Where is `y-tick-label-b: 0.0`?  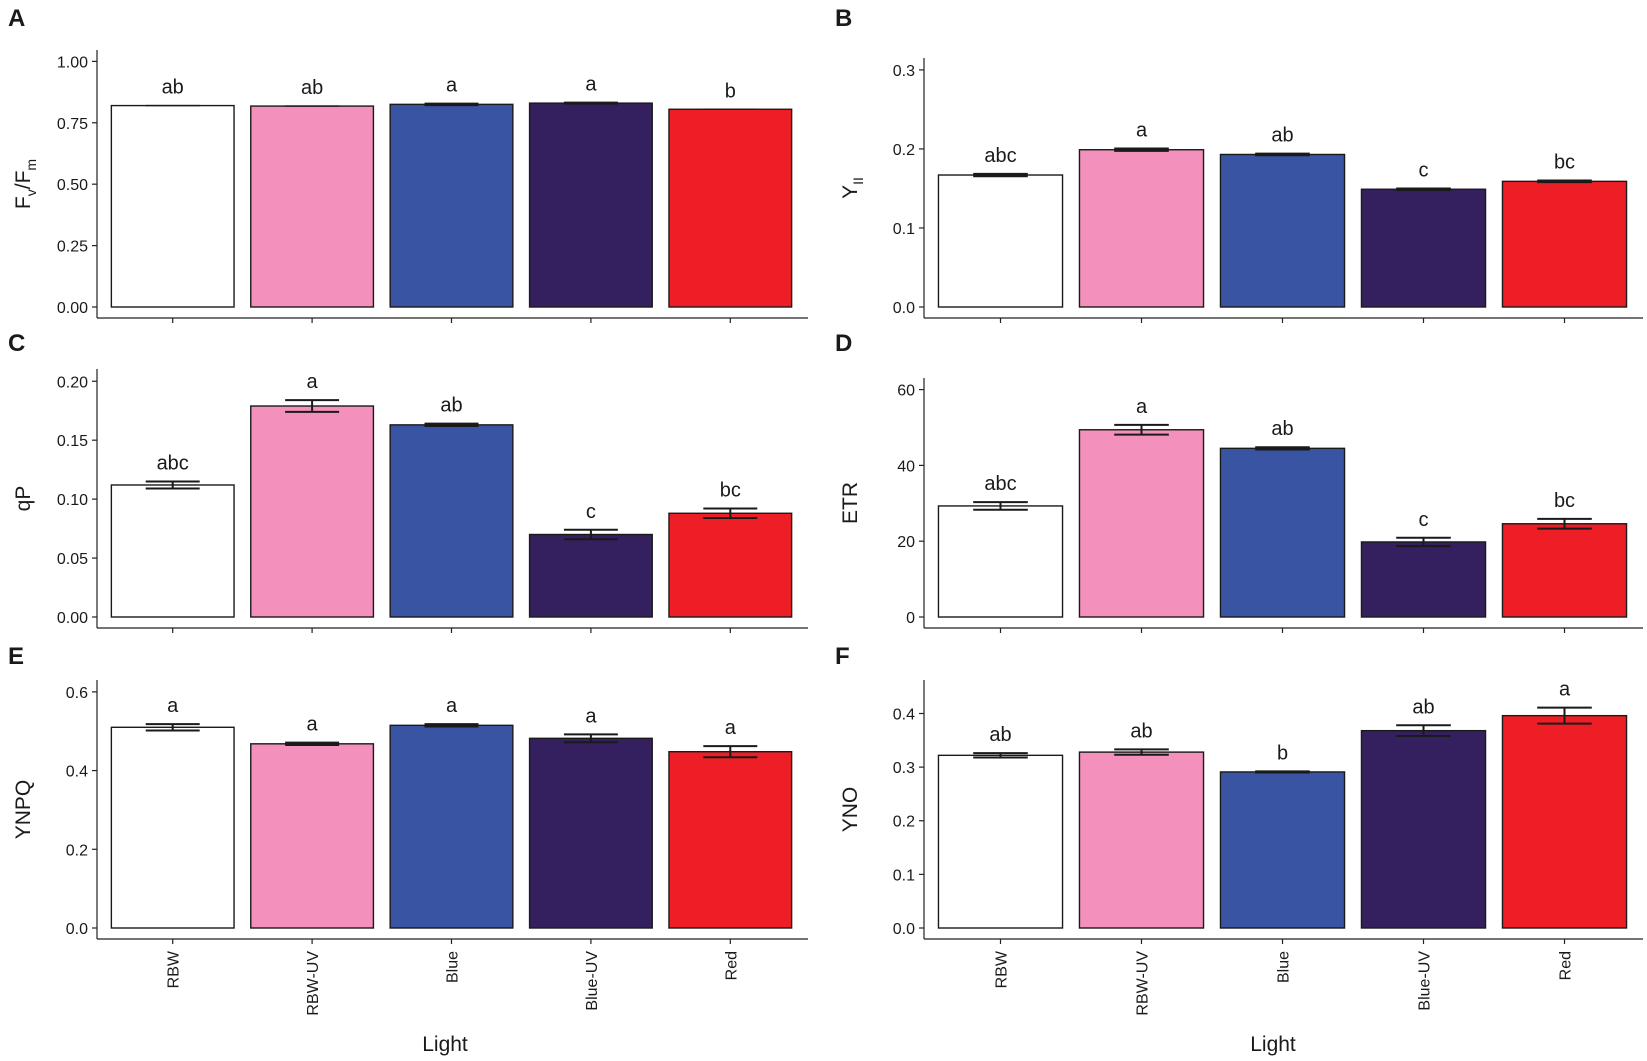 y-tick-label-b: 0.0 is located at coordinates (904, 308).